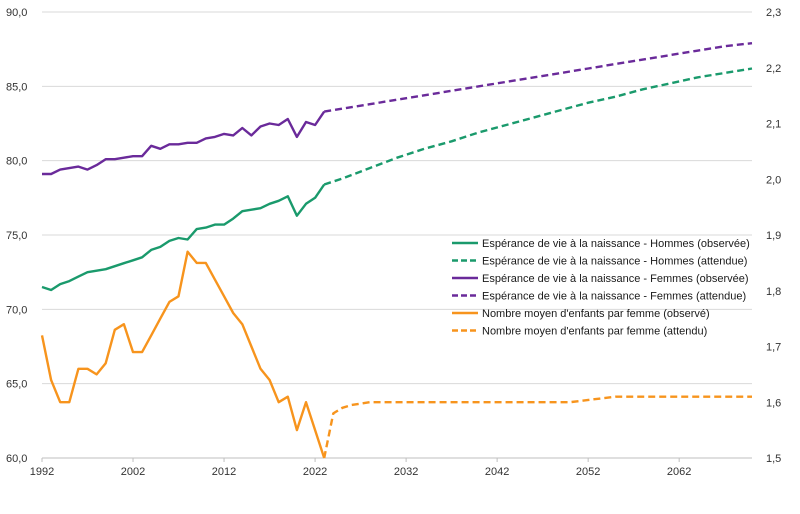  Describe the element at coordinates (773, 403) in the screenshot. I see `y-right-tick-label: 1,6` at that location.